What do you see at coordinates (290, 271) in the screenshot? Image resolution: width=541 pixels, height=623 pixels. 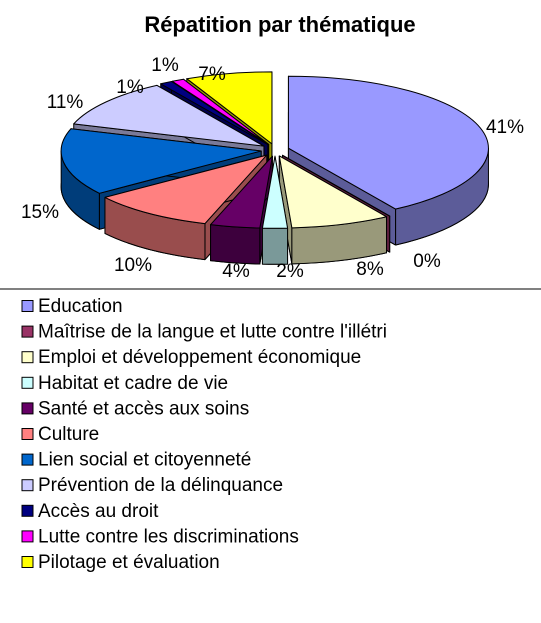 I see `data-label: 2%` at bounding box center [290, 271].